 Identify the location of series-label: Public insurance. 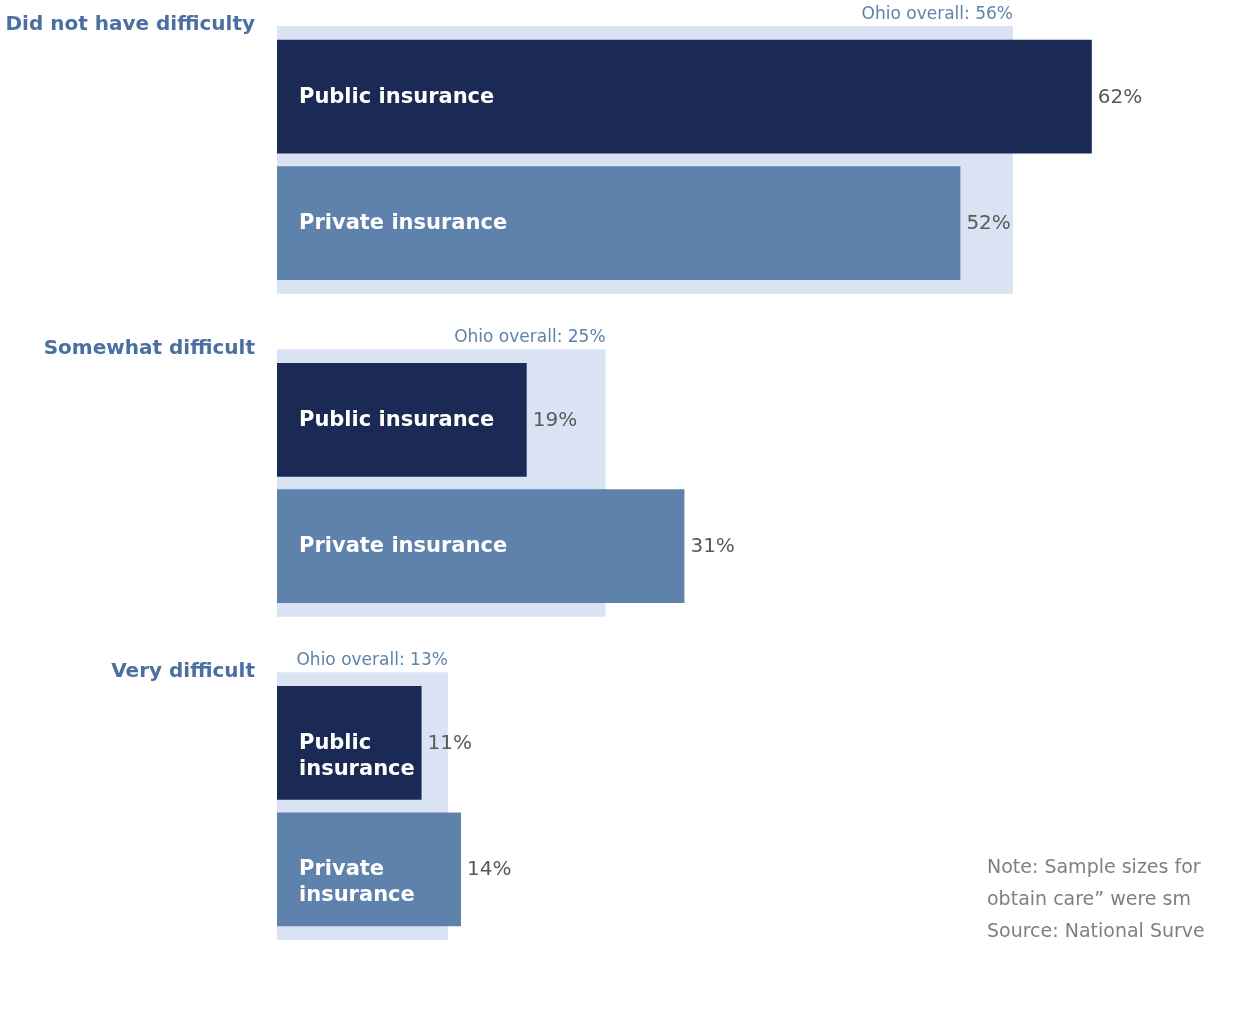
(357, 754).